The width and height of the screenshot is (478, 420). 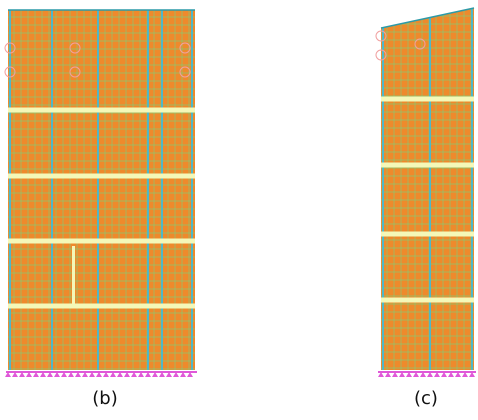 I want to click on opening-edge, so click(x=73, y=275).